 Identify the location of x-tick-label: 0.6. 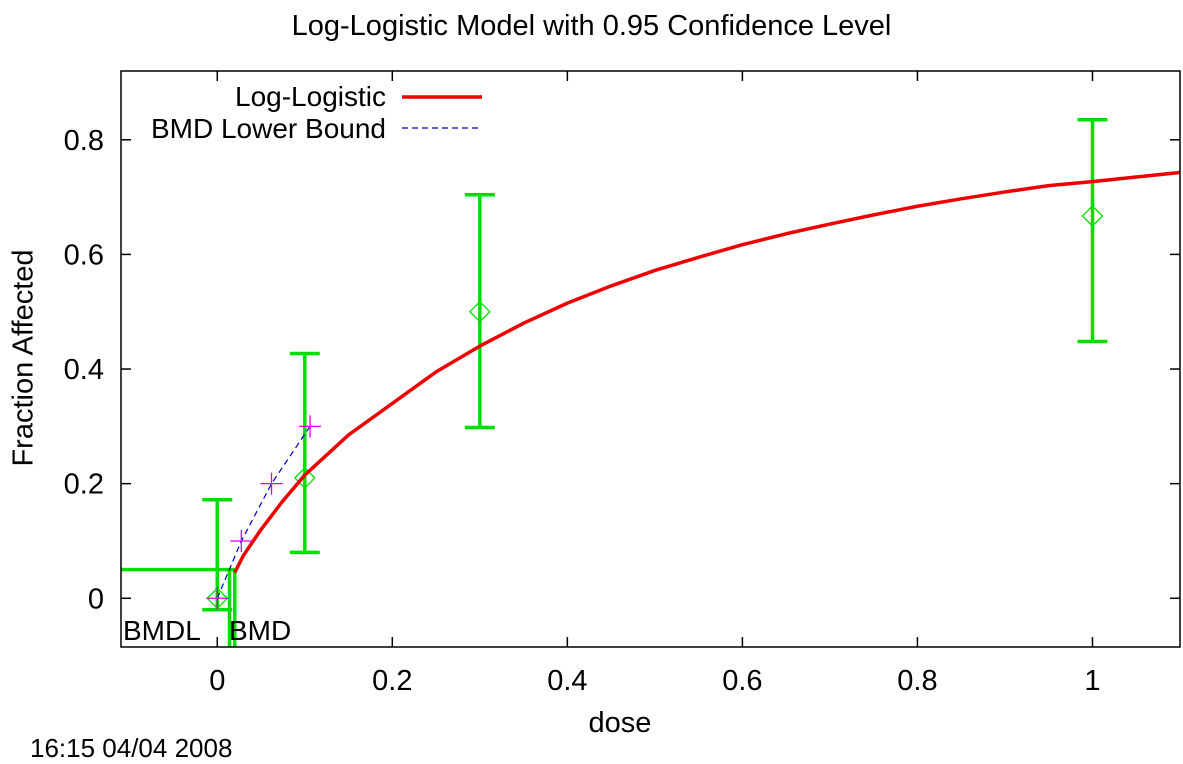
(742, 681).